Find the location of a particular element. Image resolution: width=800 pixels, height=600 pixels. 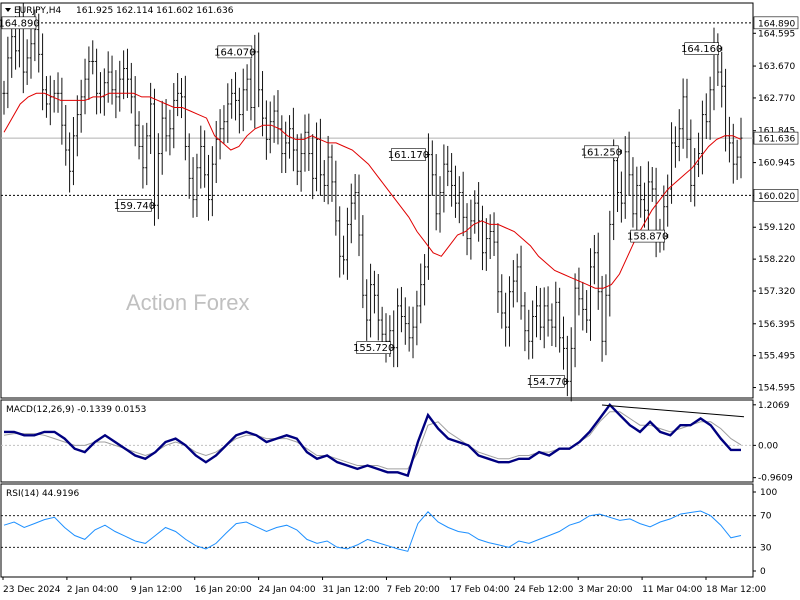

callout-label: 161.170 is located at coordinates (408, 155).